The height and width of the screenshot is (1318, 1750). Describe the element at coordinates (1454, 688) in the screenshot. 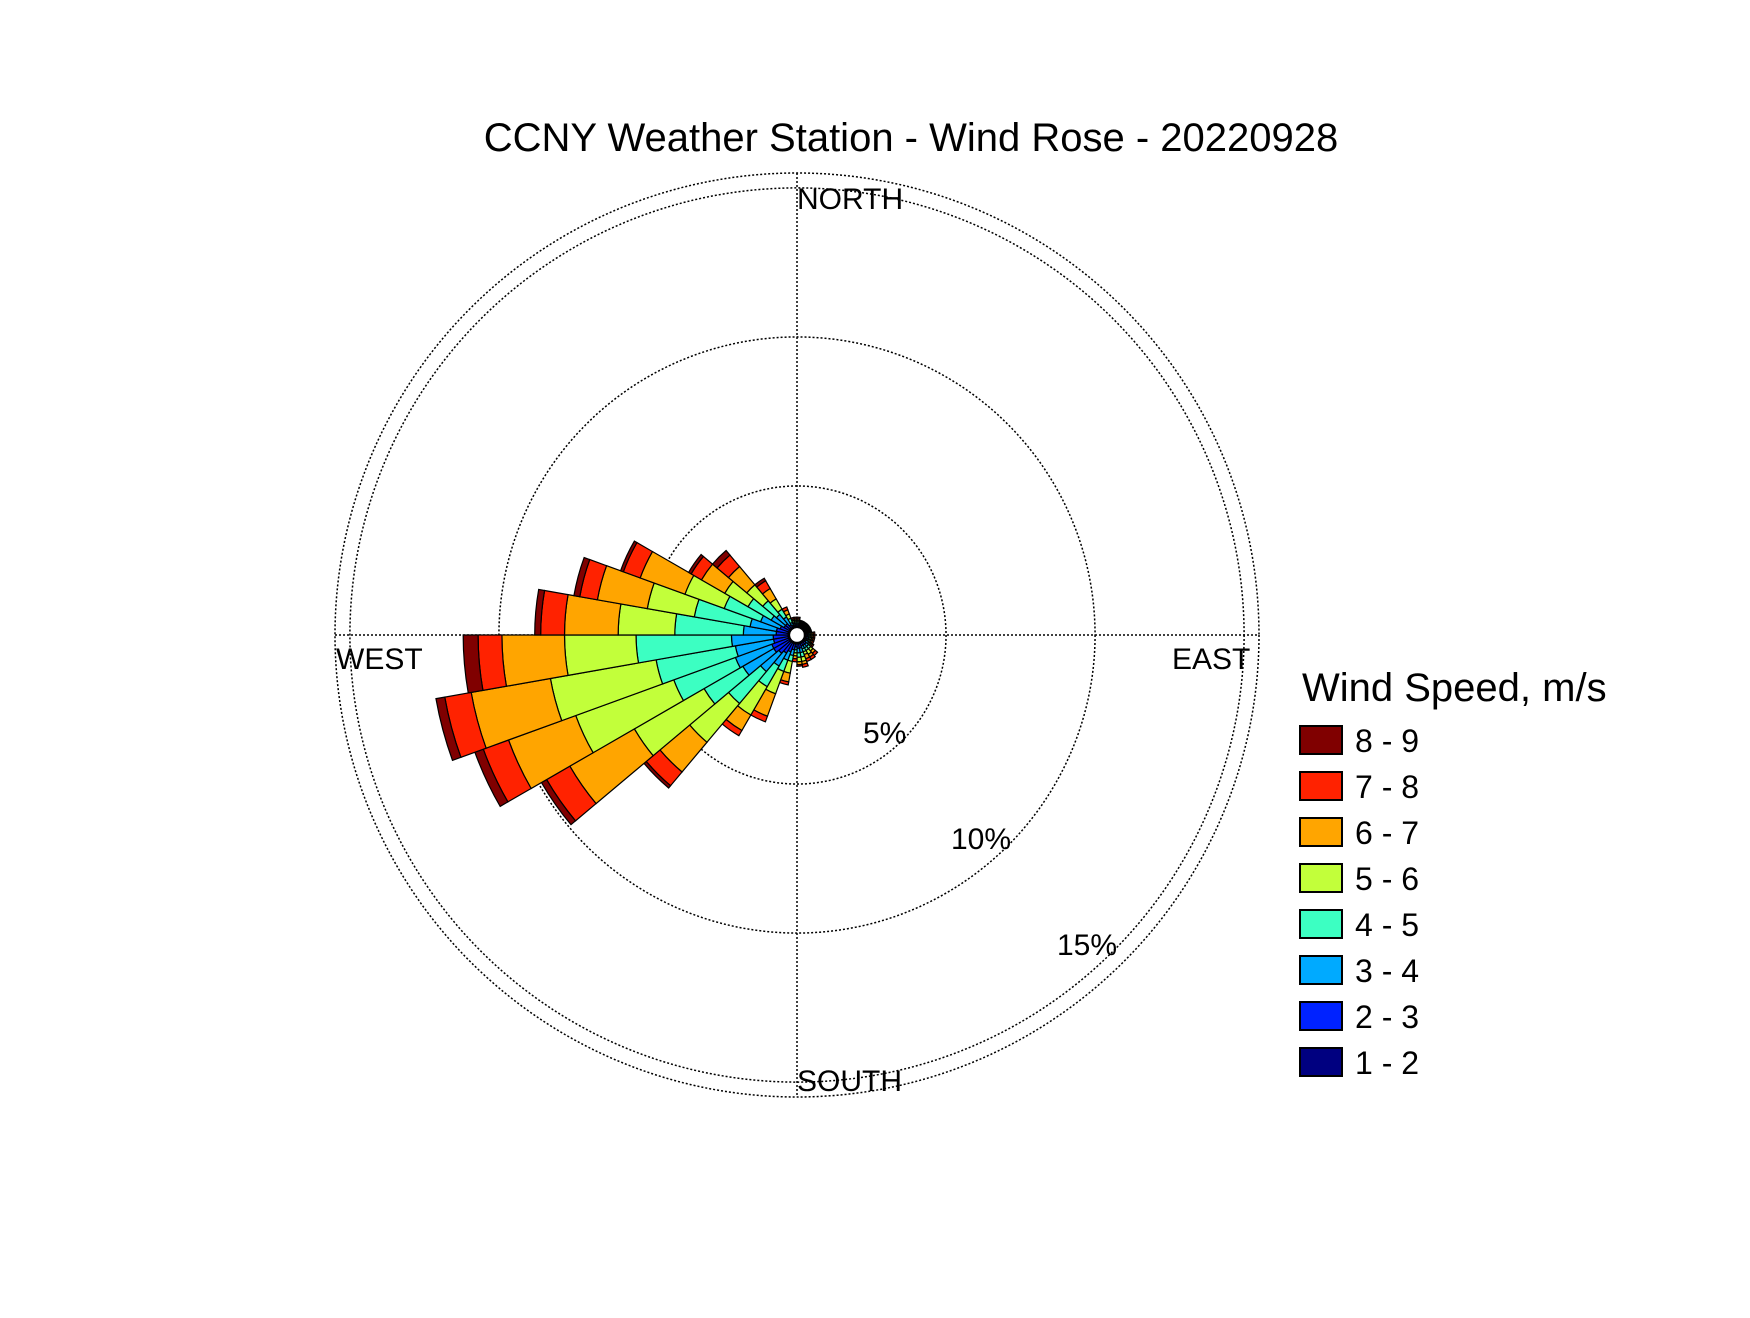

I see `legend-title: Wind Speed, m/s` at that location.